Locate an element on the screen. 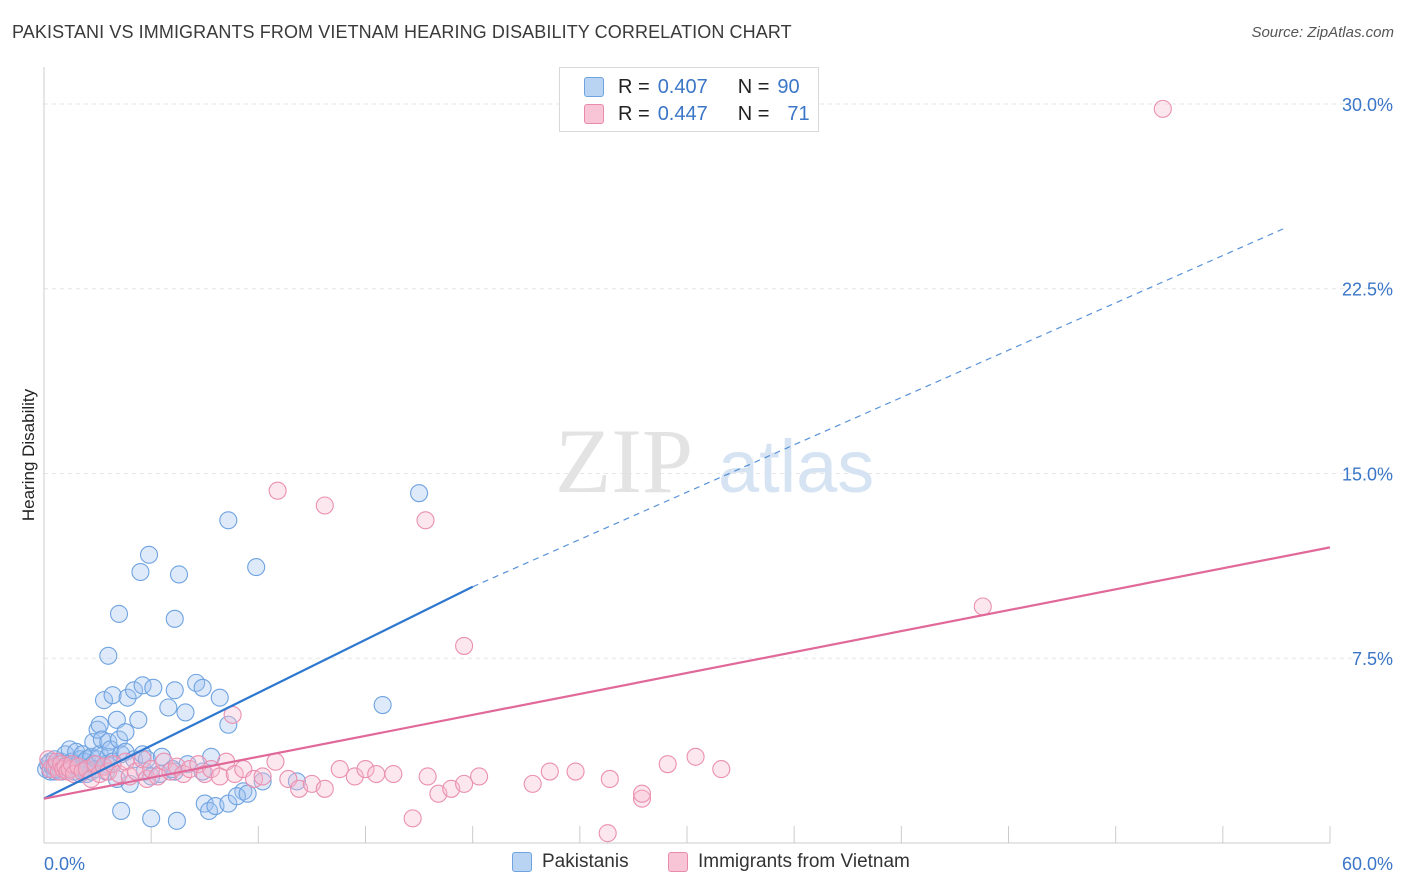 The width and height of the screenshot is (1406, 892). legend-swatch-vietnam is located at coordinates (594, 114).